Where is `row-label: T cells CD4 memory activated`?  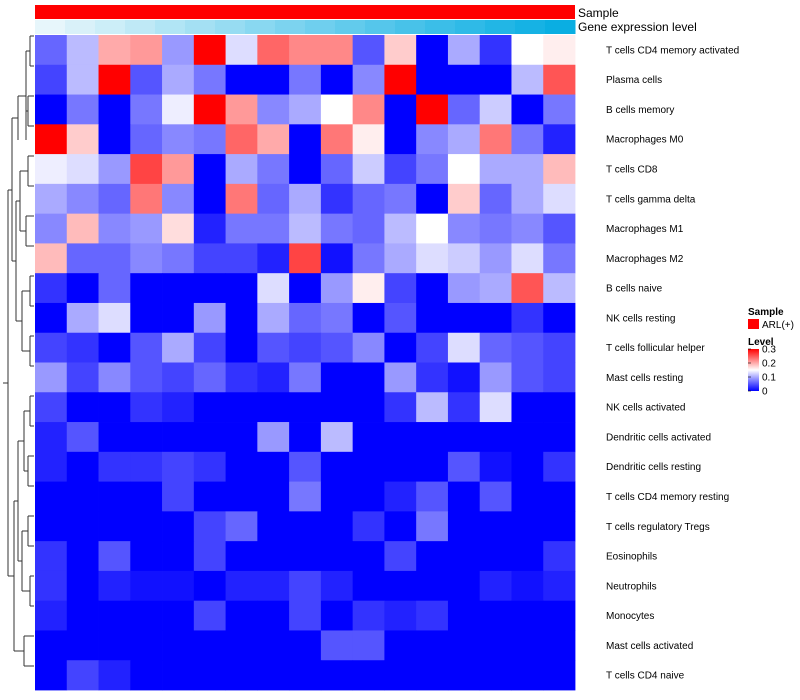
row-label: T cells CD4 memory activated is located at coordinates (672, 50).